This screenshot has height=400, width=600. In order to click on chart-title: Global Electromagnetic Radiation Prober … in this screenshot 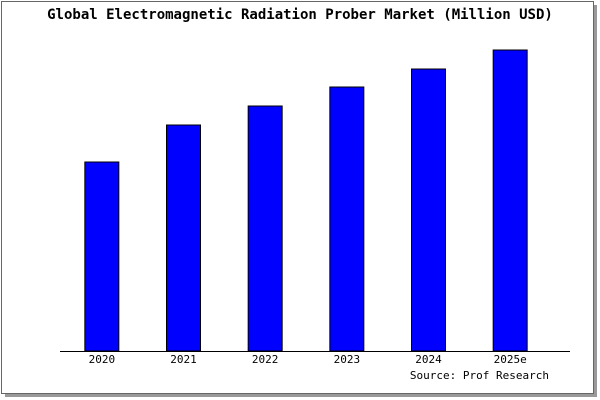, I will do `click(300, 15)`.